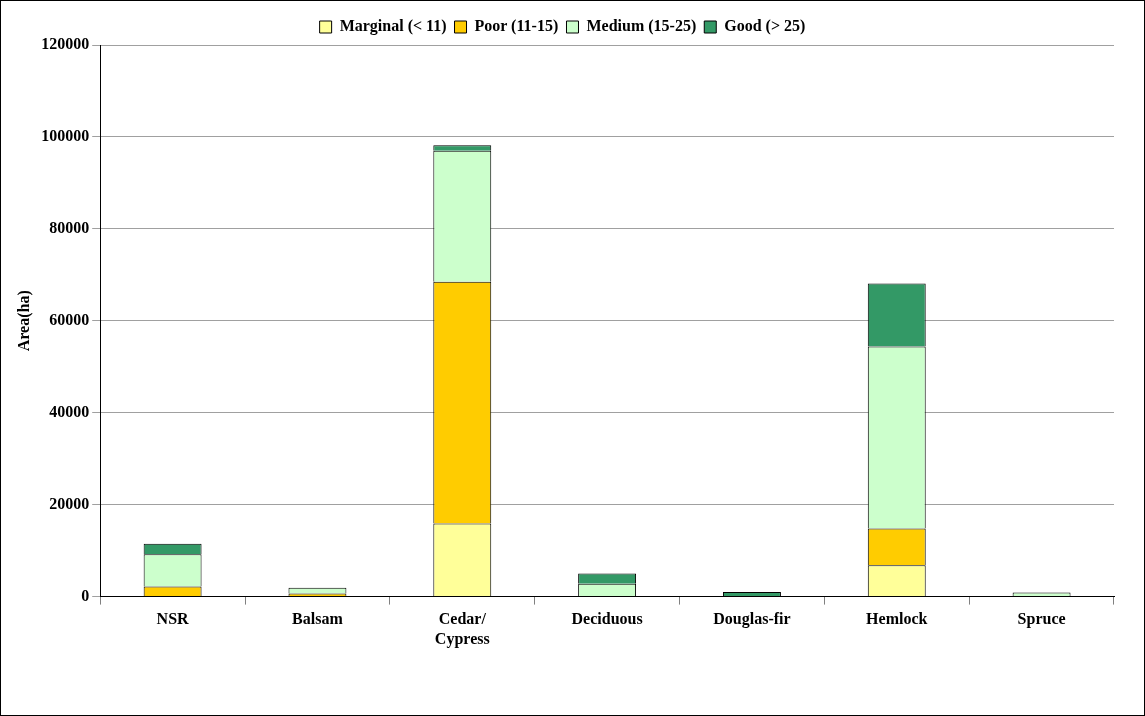 The width and height of the screenshot is (1145, 716). What do you see at coordinates (641, 26) in the screenshot?
I see `legend-label: Medium (15-25)` at bounding box center [641, 26].